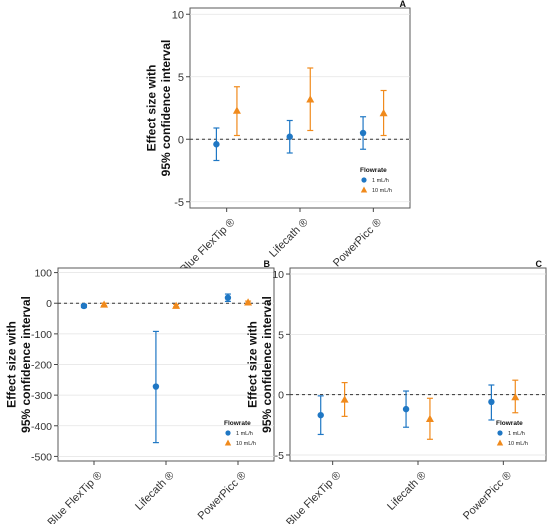  What do you see at coordinates (267, 264) in the screenshot?
I see `panel-letter: B` at bounding box center [267, 264].